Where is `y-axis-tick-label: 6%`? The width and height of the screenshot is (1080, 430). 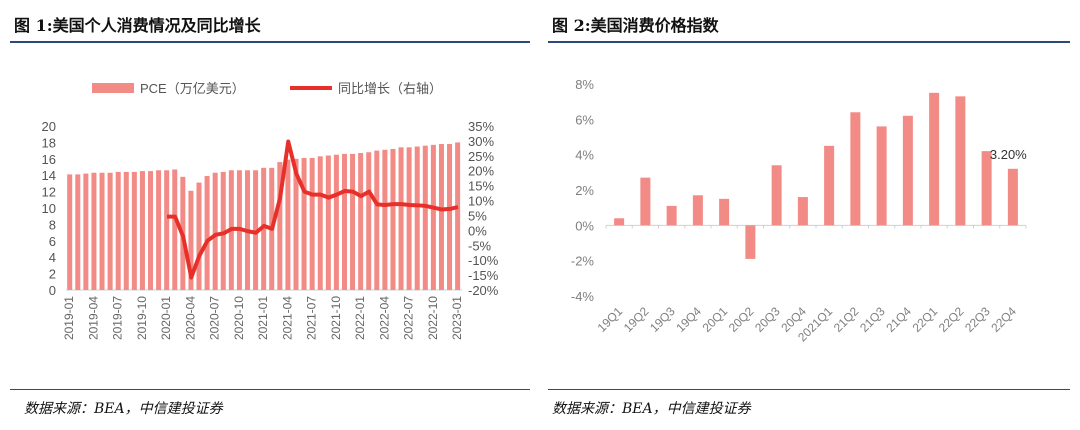
y-axis-tick-label: 6% is located at coordinates (584, 119).